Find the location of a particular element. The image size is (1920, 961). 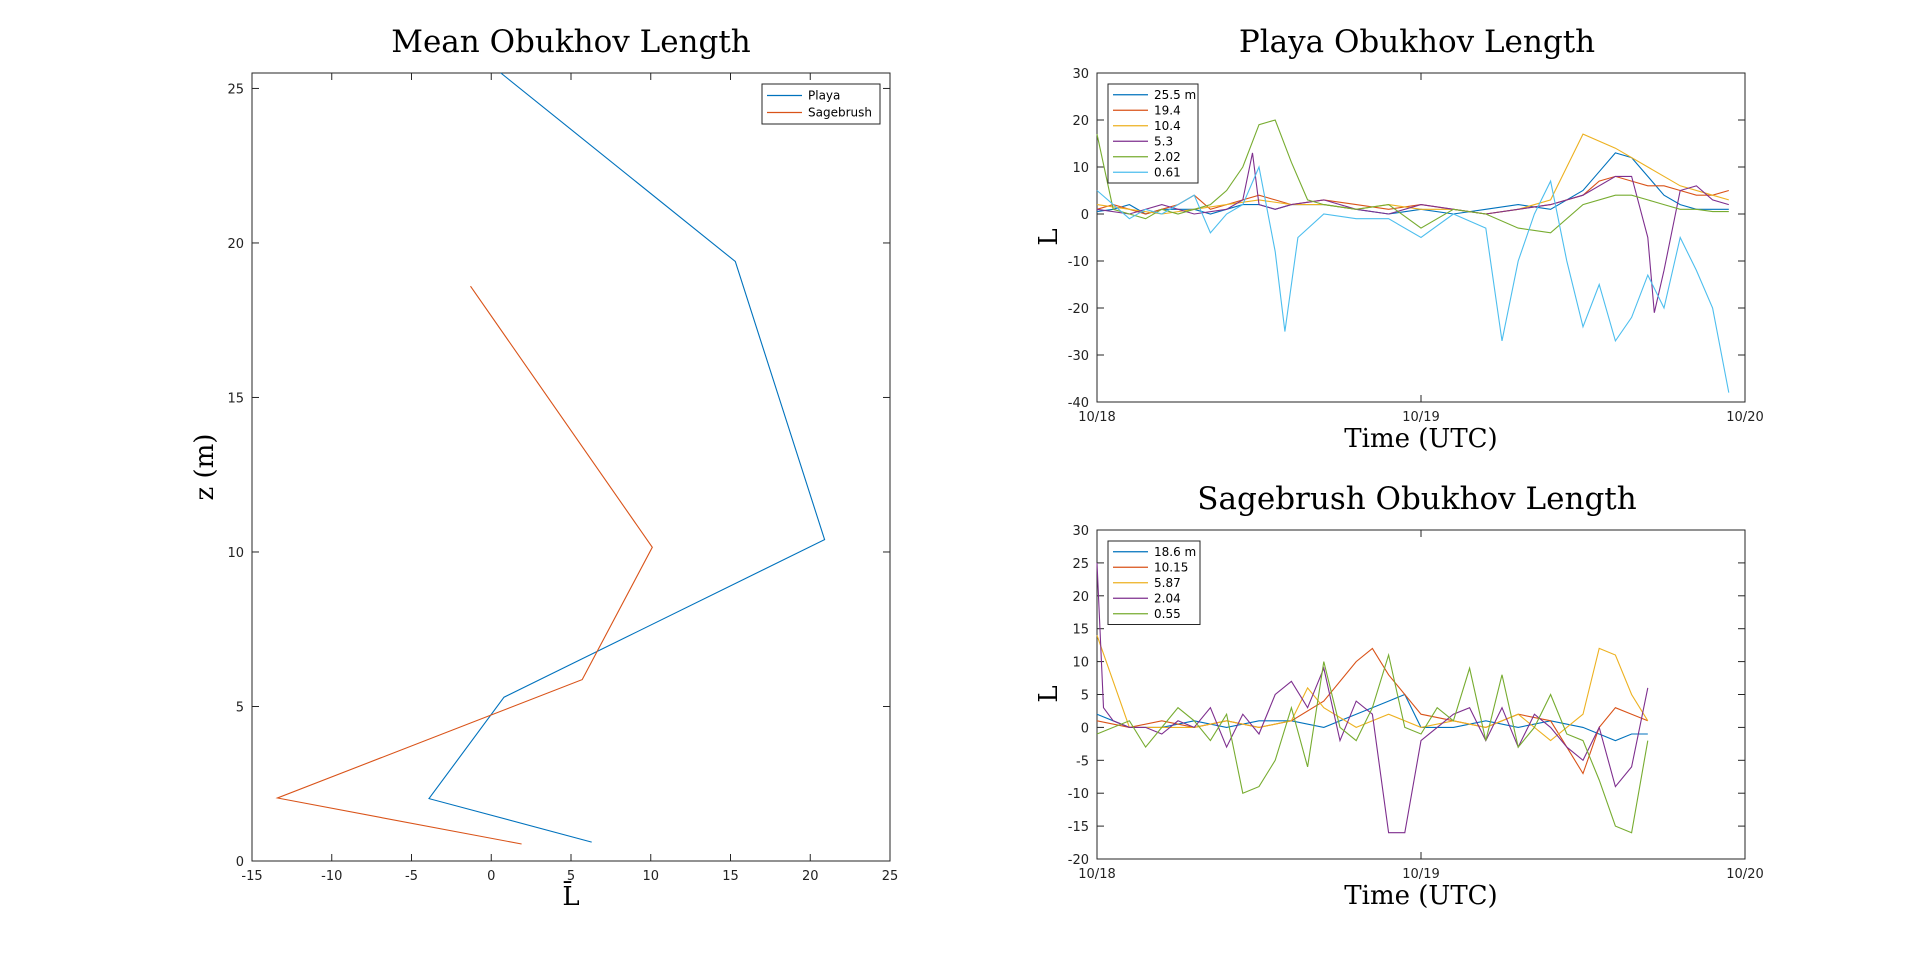

y-tick-label: -40 is located at coordinates (1078, 403).